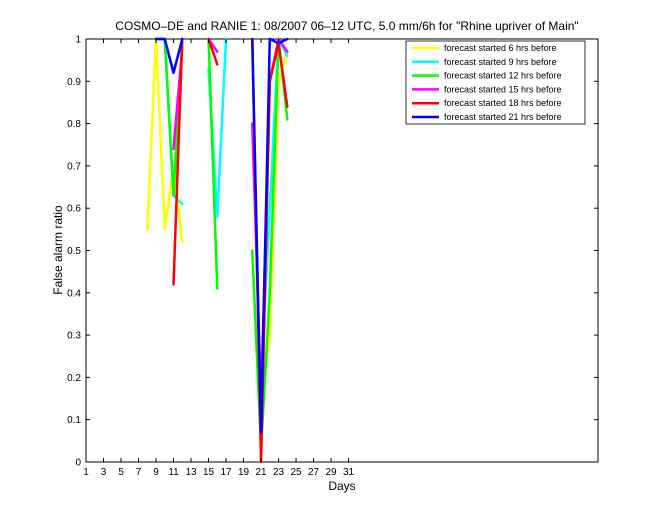 This screenshot has width=660, height=520. Describe the element at coordinates (341, 486) in the screenshot. I see `x-axis-label: Days` at that location.